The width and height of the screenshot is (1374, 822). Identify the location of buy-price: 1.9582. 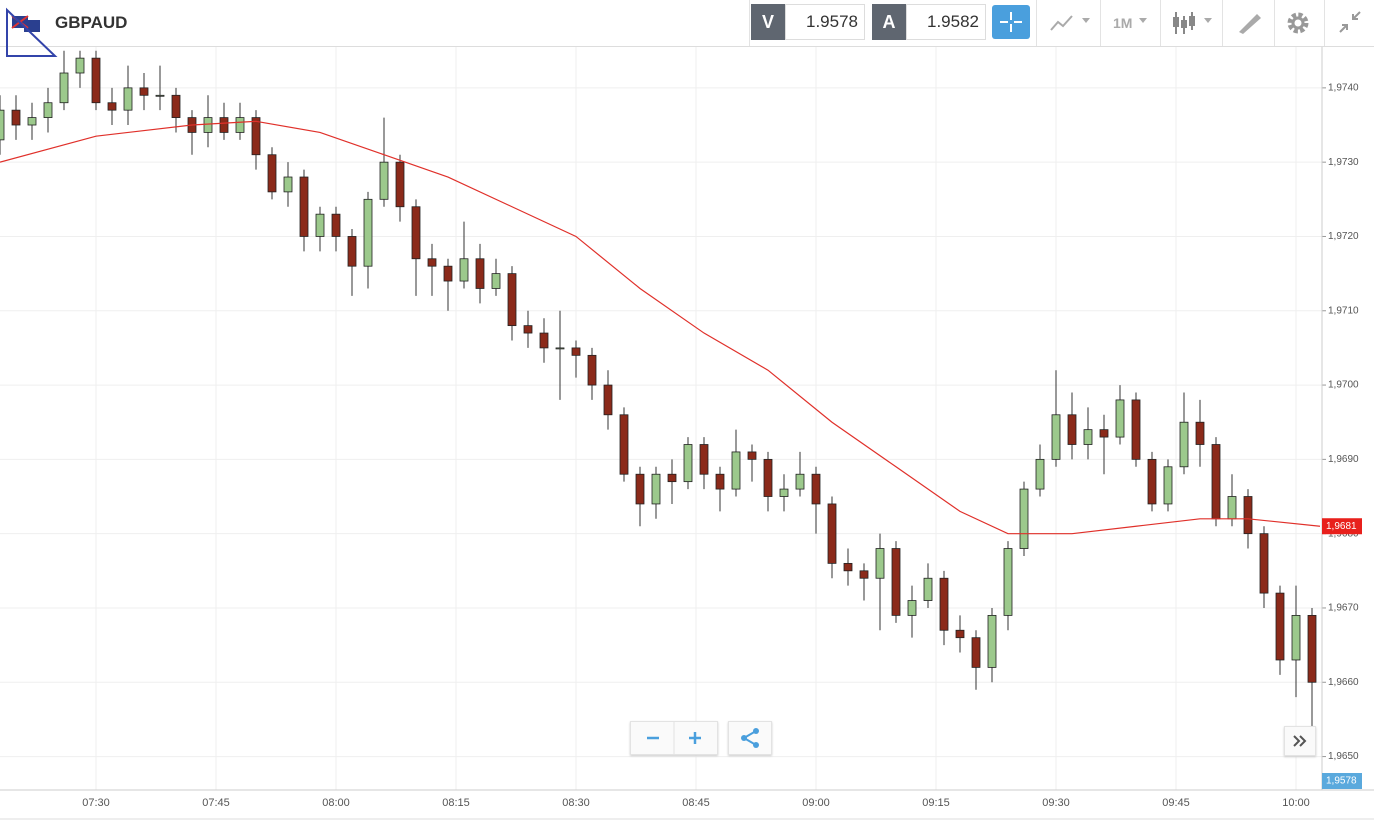
(946, 22).